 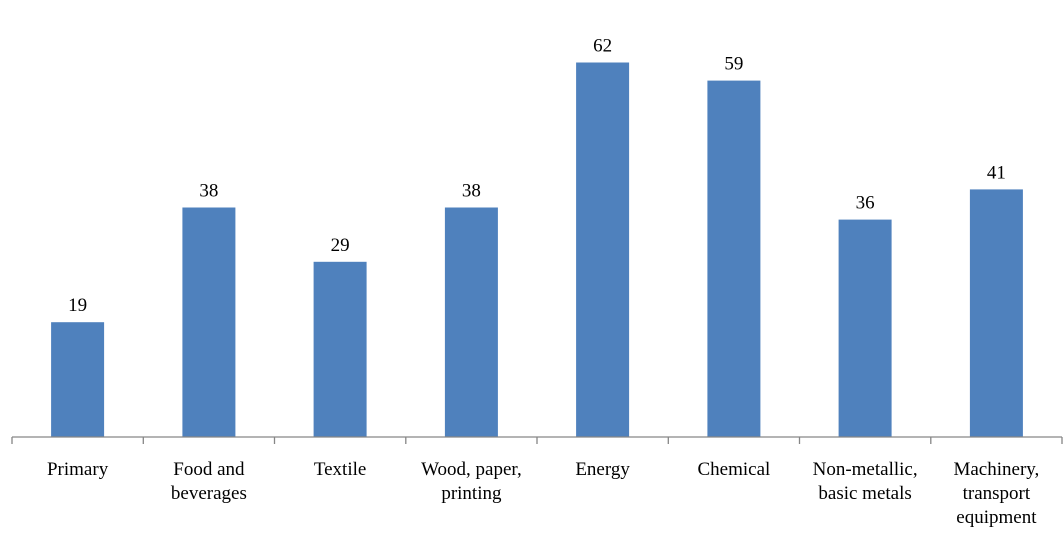 I want to click on data-label: 19, so click(x=77, y=305).